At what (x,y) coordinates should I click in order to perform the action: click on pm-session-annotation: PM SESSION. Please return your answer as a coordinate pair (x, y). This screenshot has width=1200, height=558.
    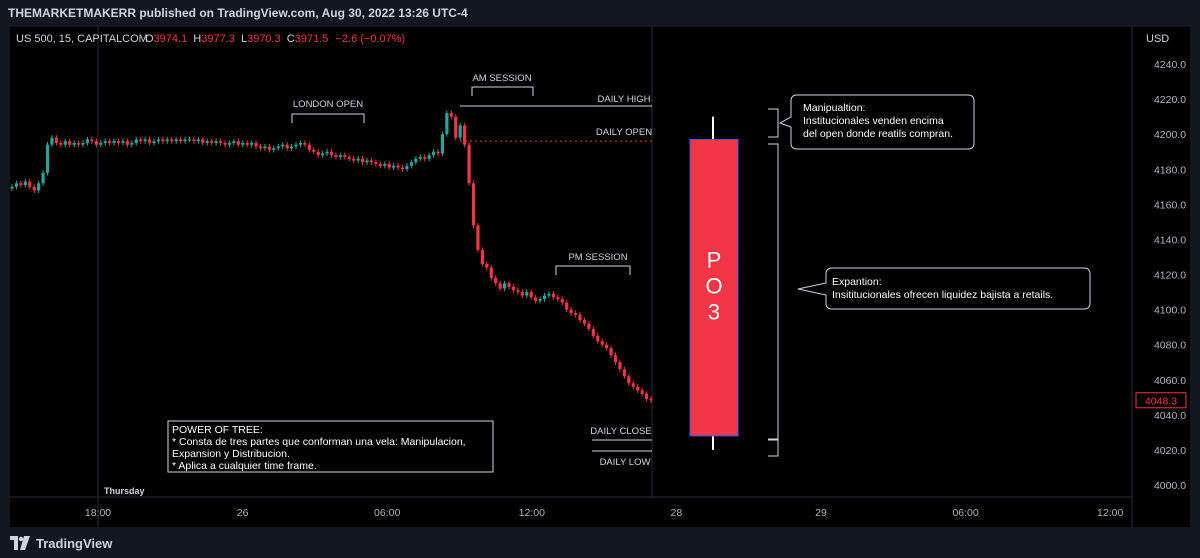
    Looking at the image, I should click on (593, 263).